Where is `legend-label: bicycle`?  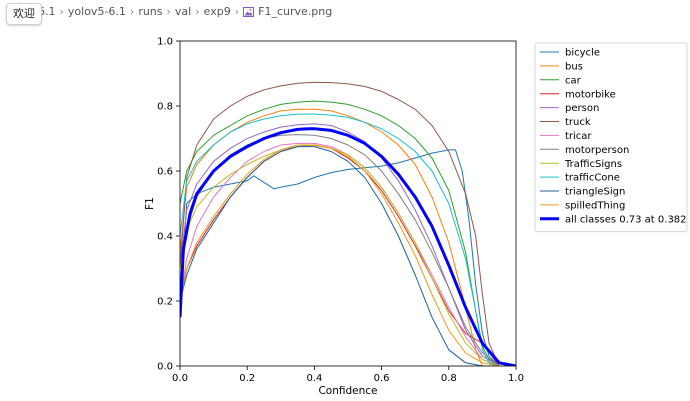 legend-label: bicycle is located at coordinates (582, 53).